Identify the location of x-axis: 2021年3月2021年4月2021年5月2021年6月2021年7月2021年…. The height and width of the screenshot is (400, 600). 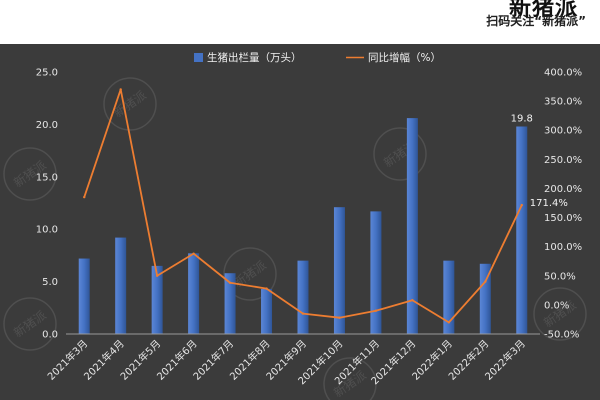
(292, 360).